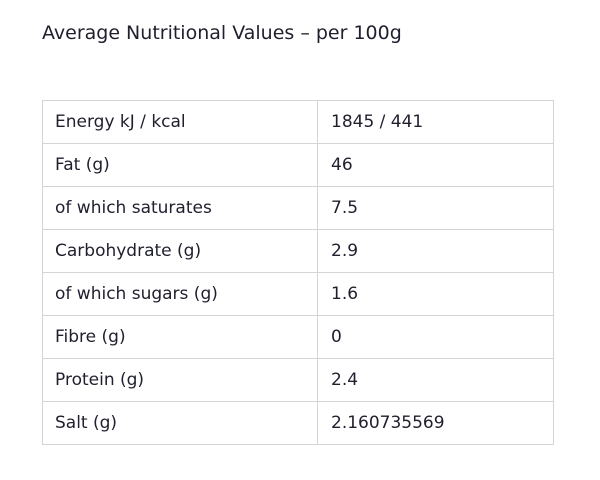 This screenshot has height=480, width=600. Describe the element at coordinates (435, 122) in the screenshot. I see `row-value: 1845 / 441` at that location.